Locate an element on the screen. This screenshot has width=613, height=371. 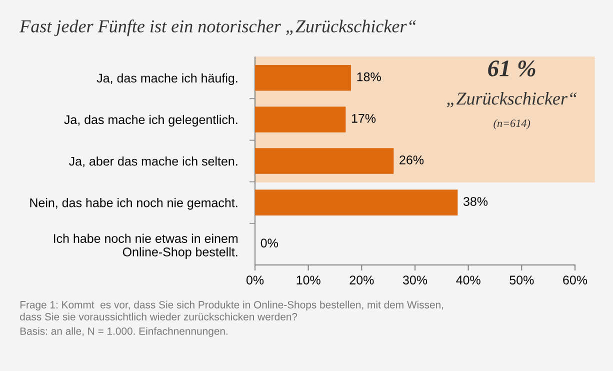
y-tick-label: Nein, das habe ich noch nie gemacht. is located at coordinates (134, 204).